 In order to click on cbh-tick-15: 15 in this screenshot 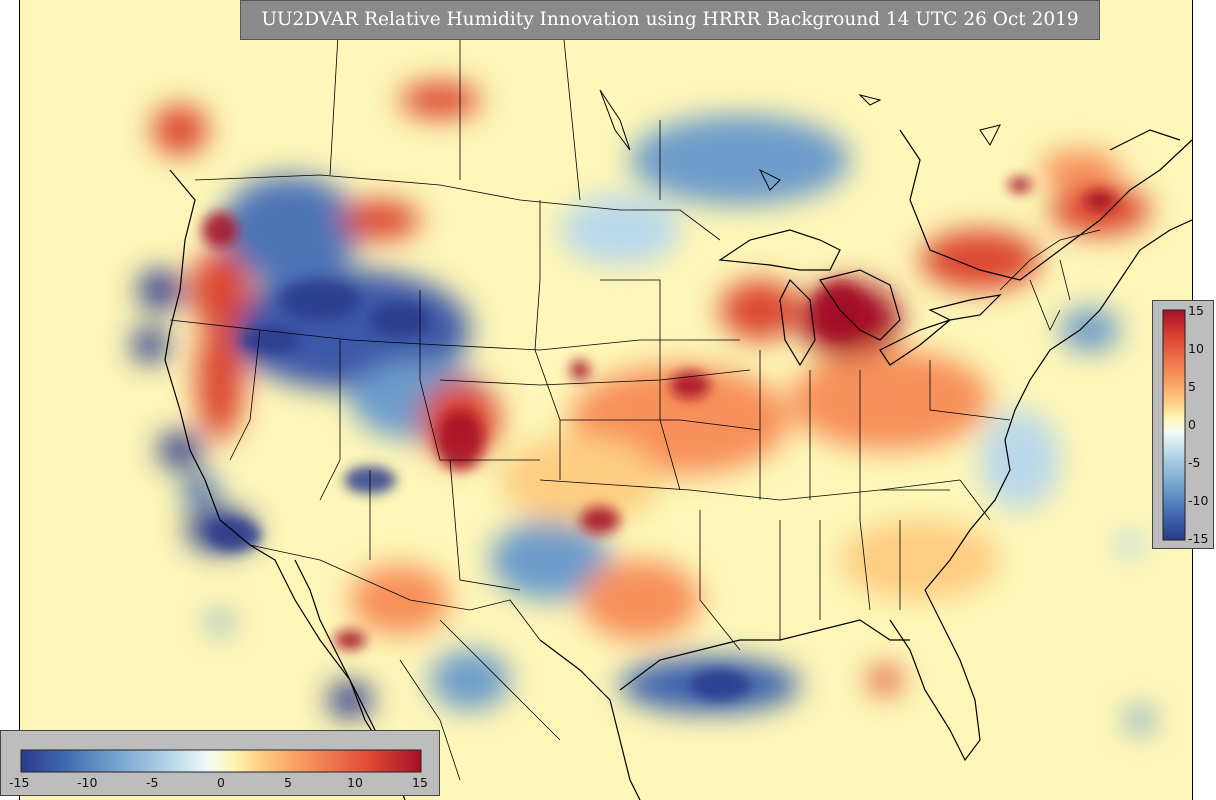, I will do `click(420, 782)`.